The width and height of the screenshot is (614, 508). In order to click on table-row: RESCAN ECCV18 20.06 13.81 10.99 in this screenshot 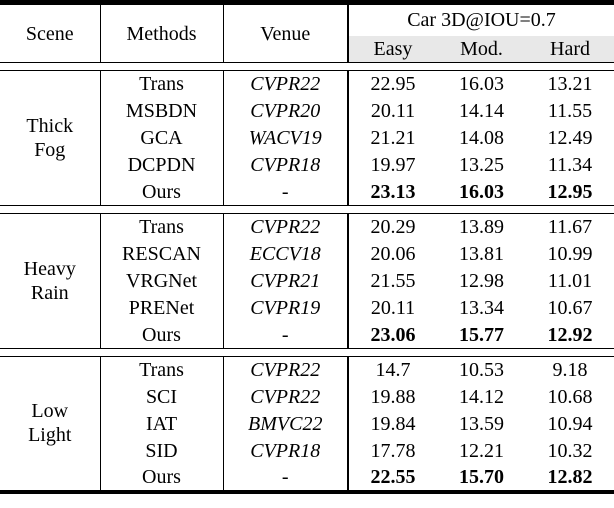, I will do `click(307, 254)`.